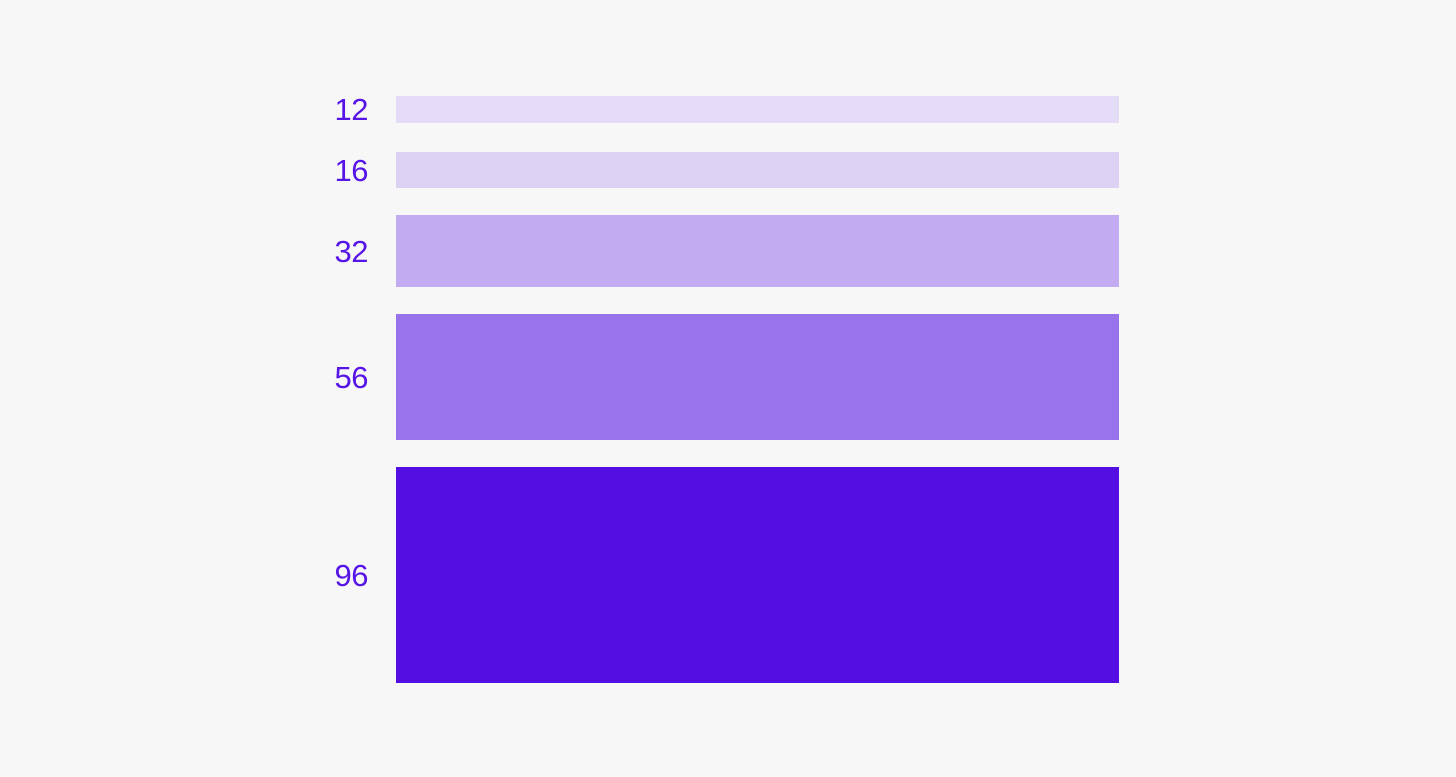 This screenshot has width=1456, height=777. Describe the element at coordinates (351, 109) in the screenshot. I see `bar-value-label: 12` at that location.